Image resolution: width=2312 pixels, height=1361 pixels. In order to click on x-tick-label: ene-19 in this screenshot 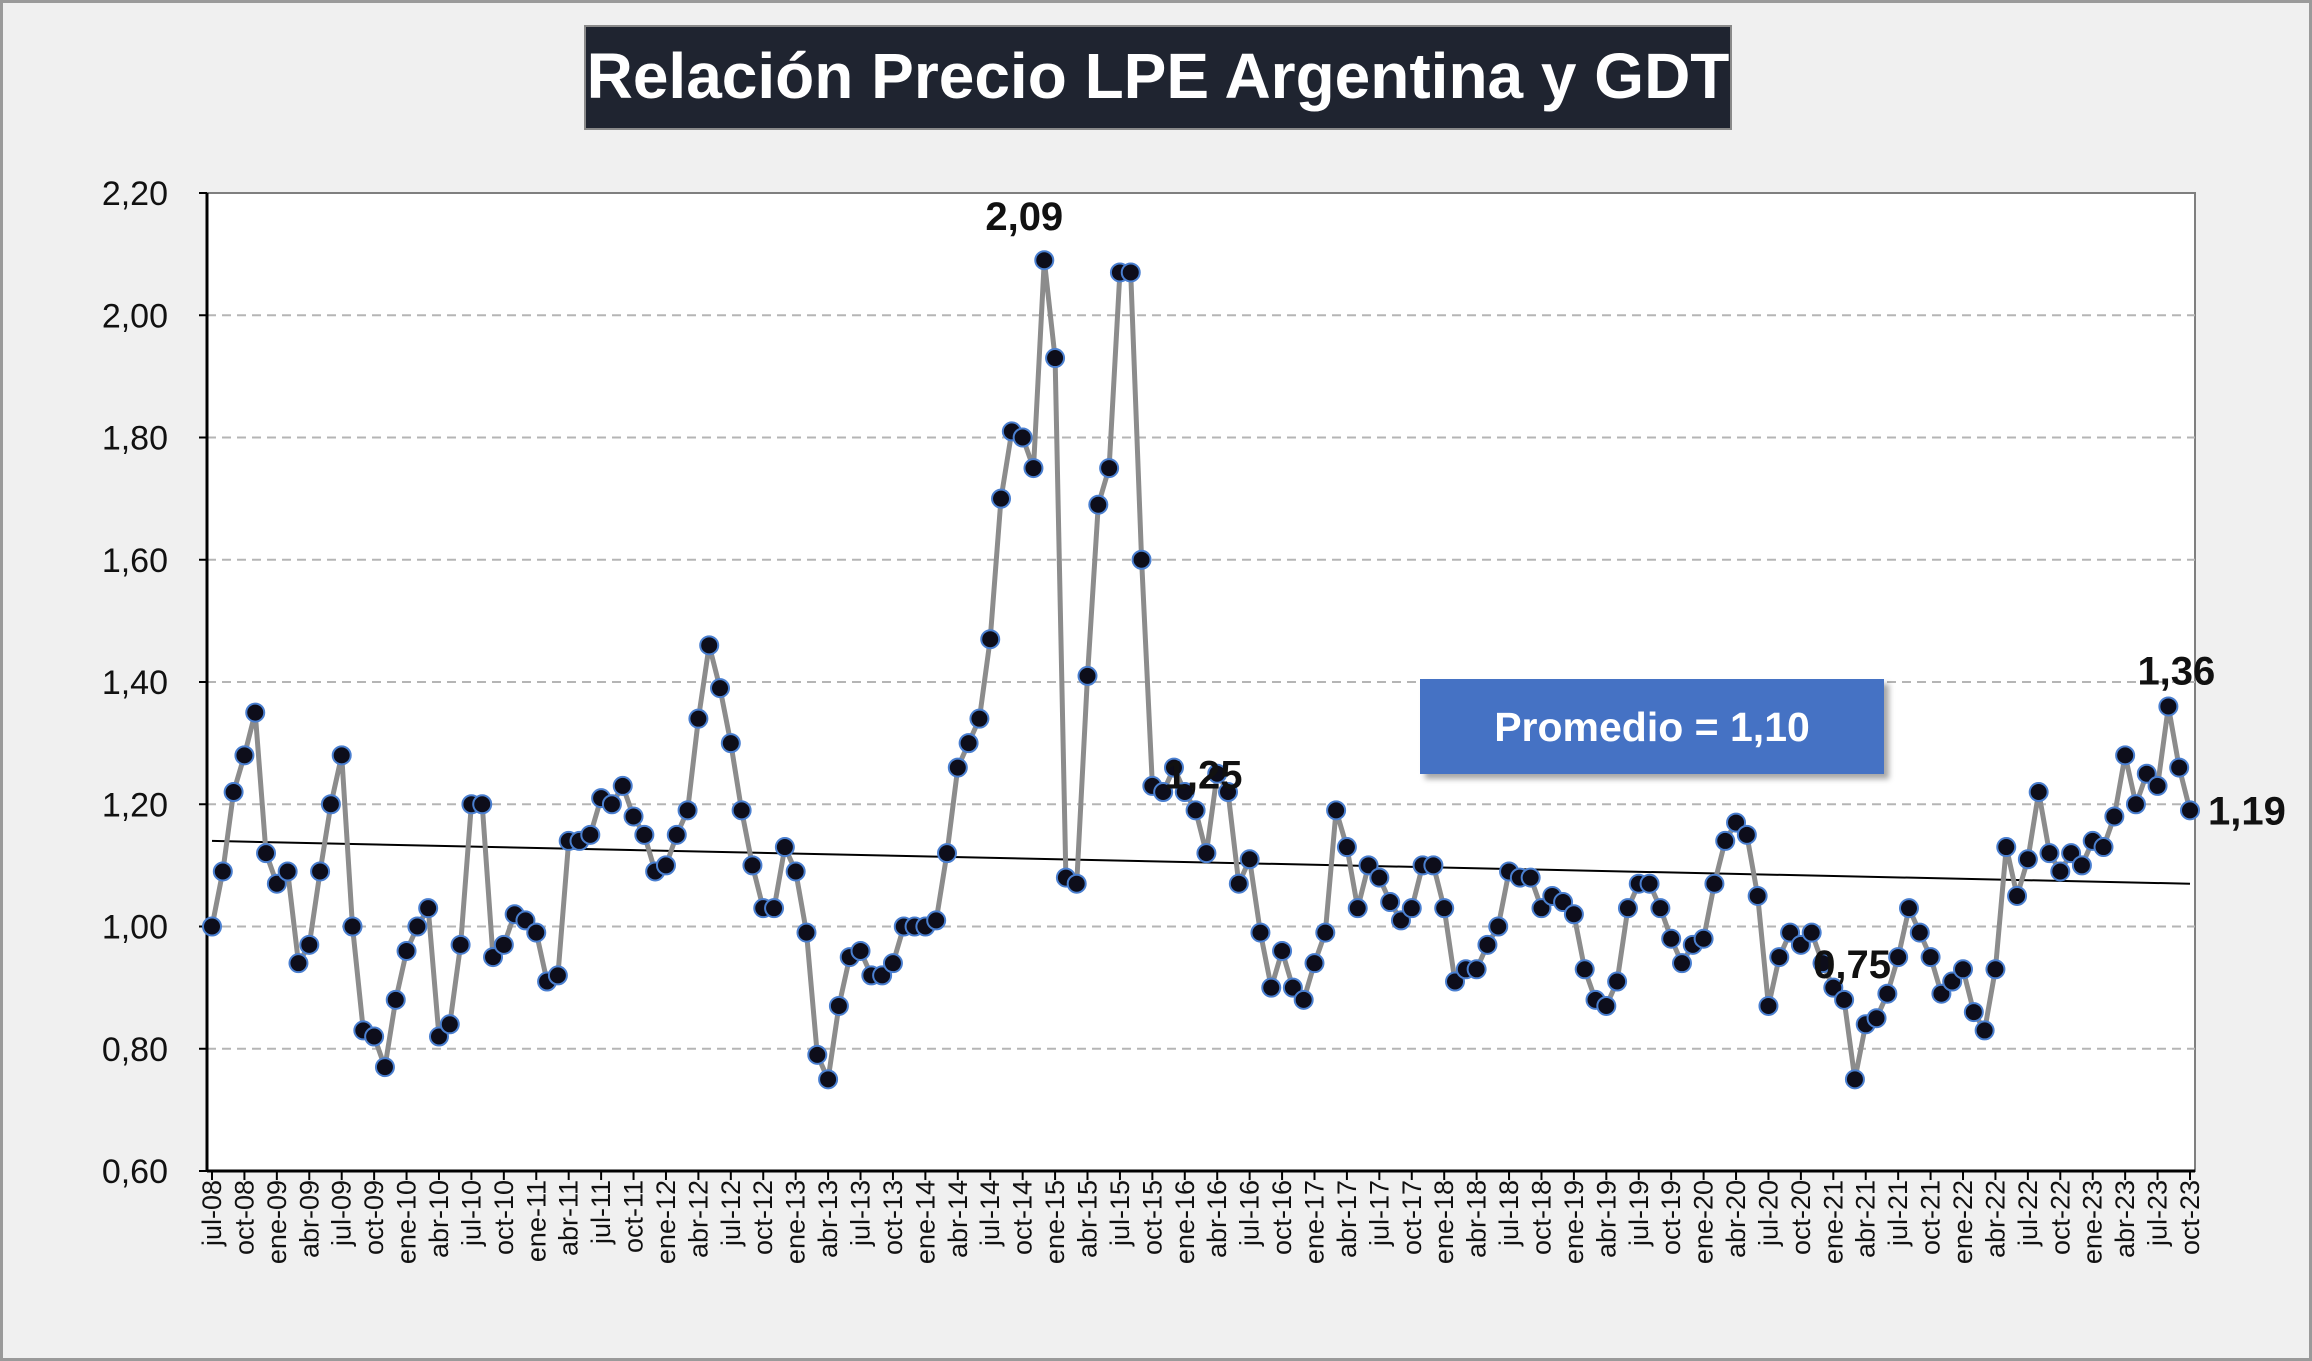, I will do `click(1574, 1222)`.